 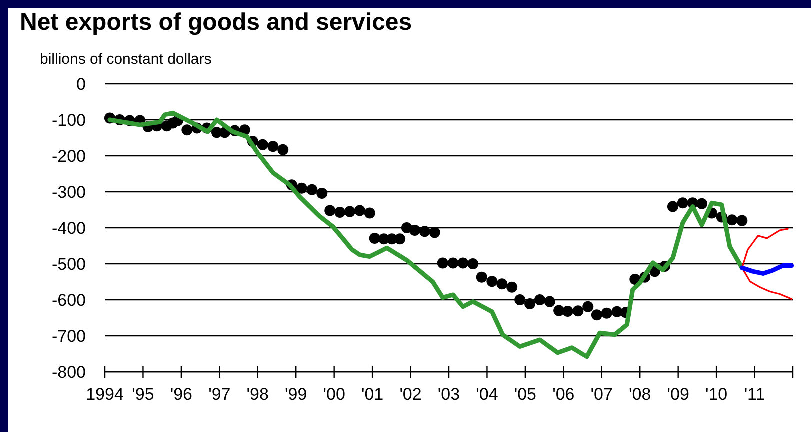 What do you see at coordinates (69, 192) in the screenshot?
I see `y-tick-label: -300` at bounding box center [69, 192].